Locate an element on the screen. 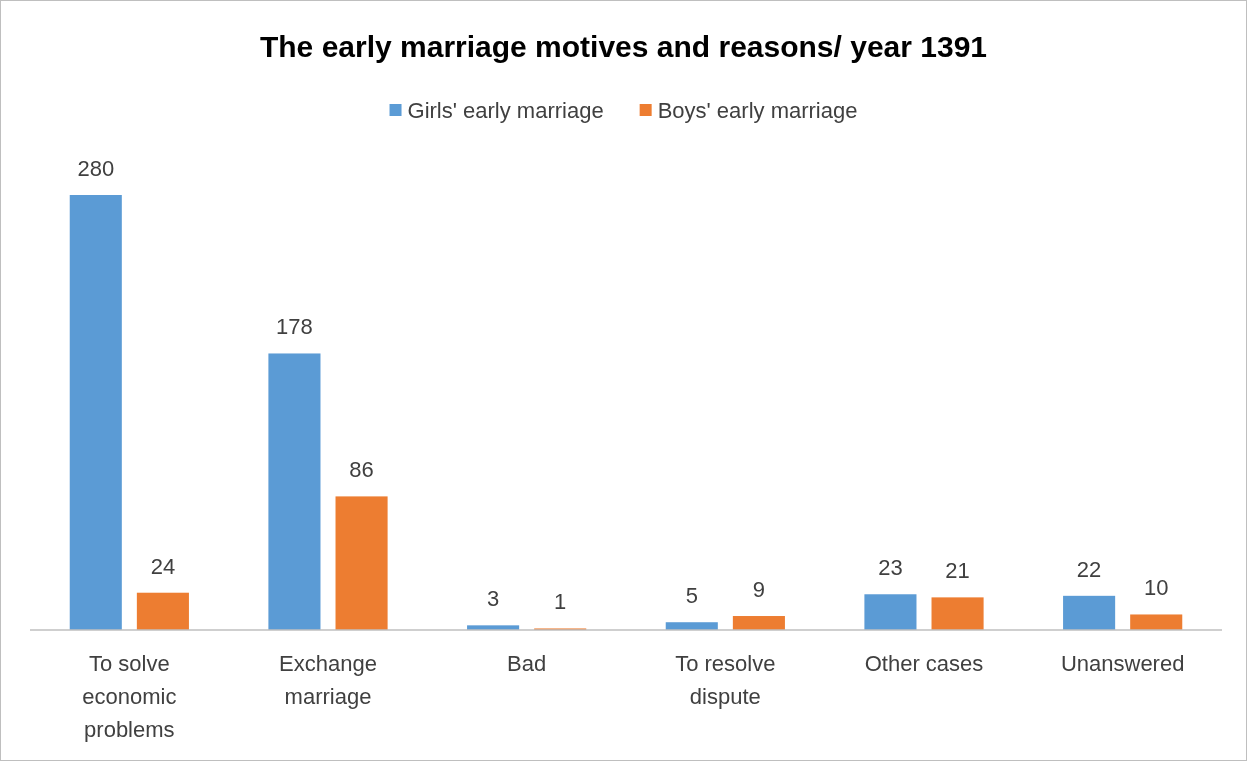 The height and width of the screenshot is (761, 1247). data-label: 9 is located at coordinates (759, 590).